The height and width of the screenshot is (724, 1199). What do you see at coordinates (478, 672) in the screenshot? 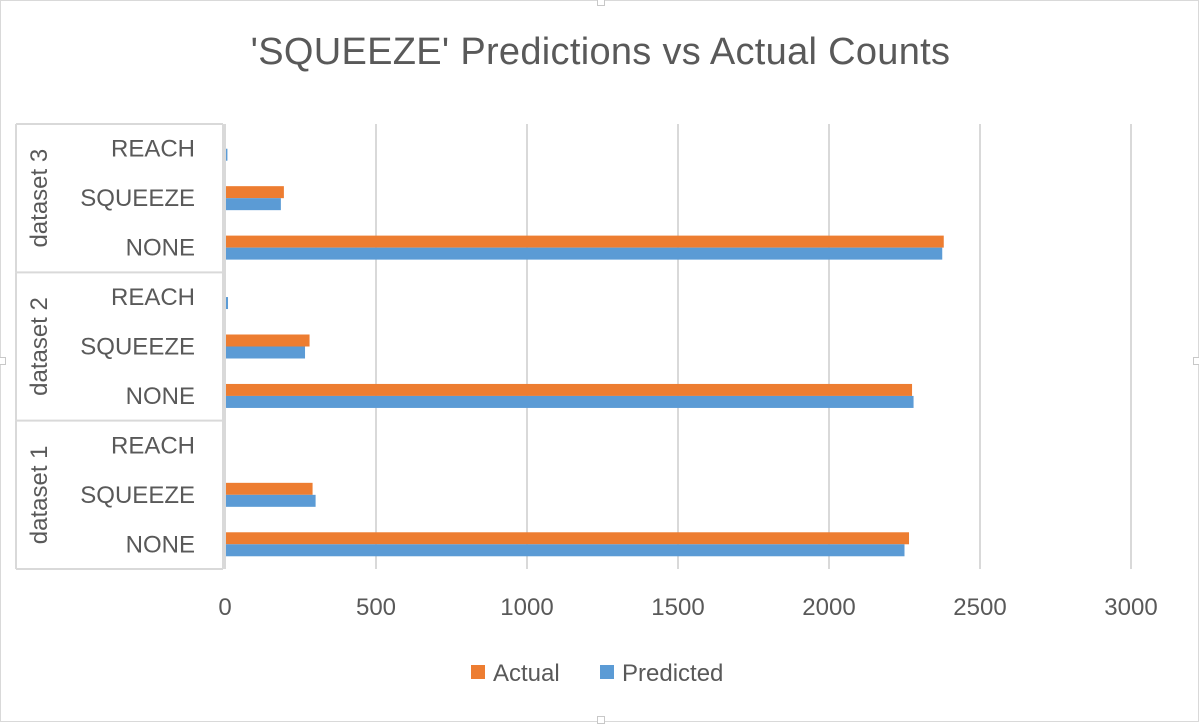
I see `legend-swatch-actual` at bounding box center [478, 672].